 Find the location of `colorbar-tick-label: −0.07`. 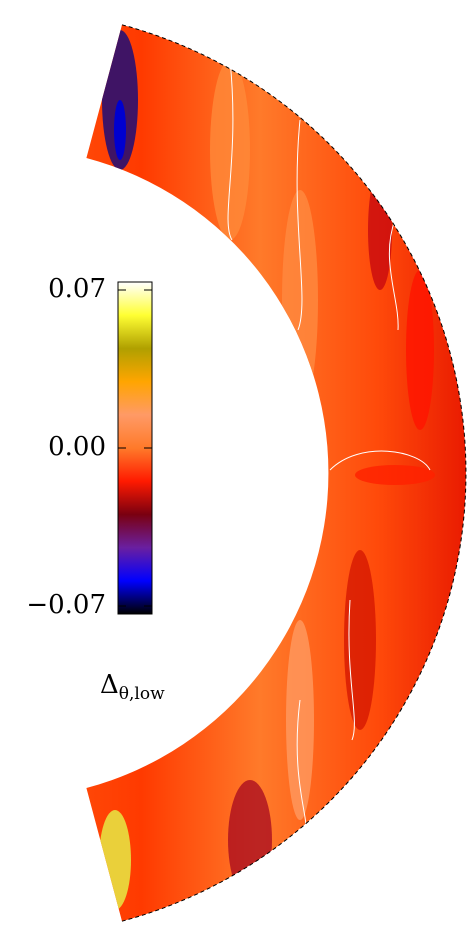

colorbar-tick-label: −0.07 is located at coordinates (66, 605).